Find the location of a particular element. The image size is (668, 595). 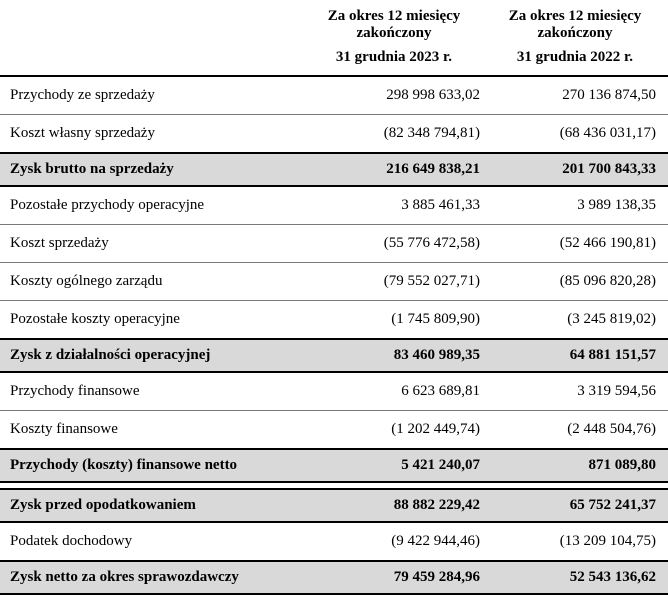

value-2022: 3 319 594,56 is located at coordinates (616, 391).